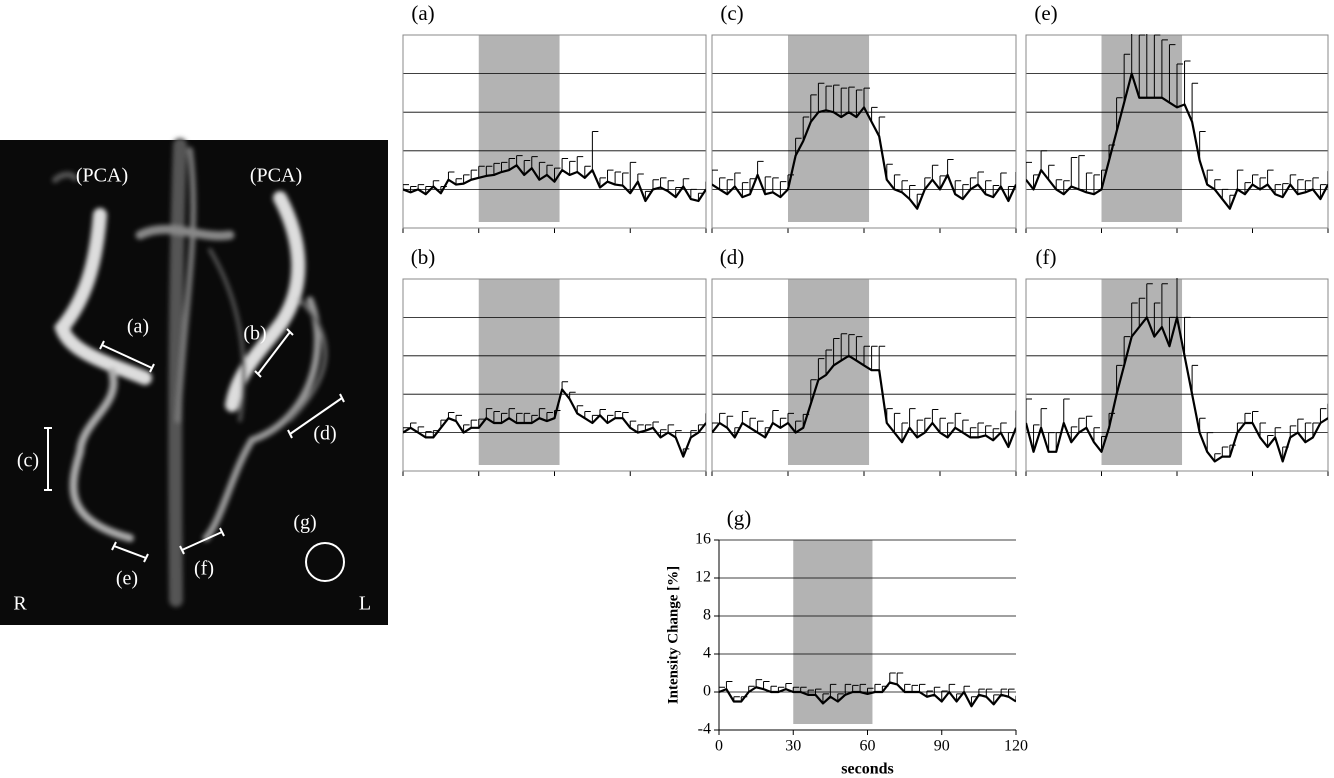 The image size is (1334, 778). What do you see at coordinates (732, 257) in the screenshot?
I see `chart-title: (d)` at bounding box center [732, 257].